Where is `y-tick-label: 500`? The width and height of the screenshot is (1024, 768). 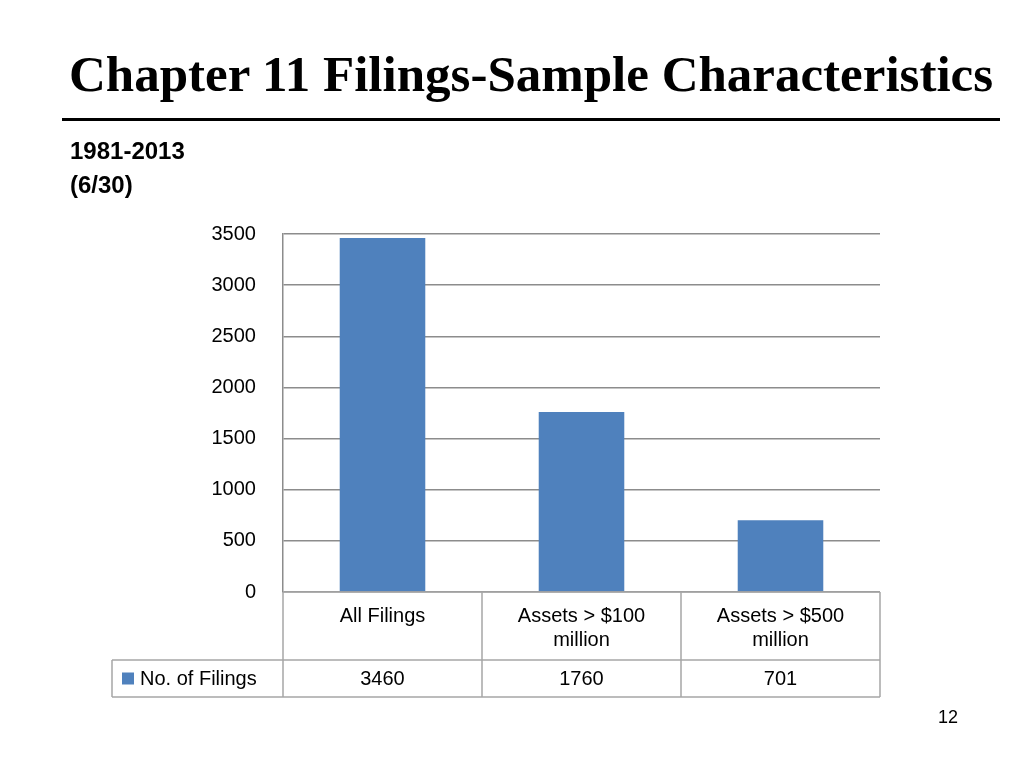
y-tick-label: 500 is located at coordinates (239, 539).